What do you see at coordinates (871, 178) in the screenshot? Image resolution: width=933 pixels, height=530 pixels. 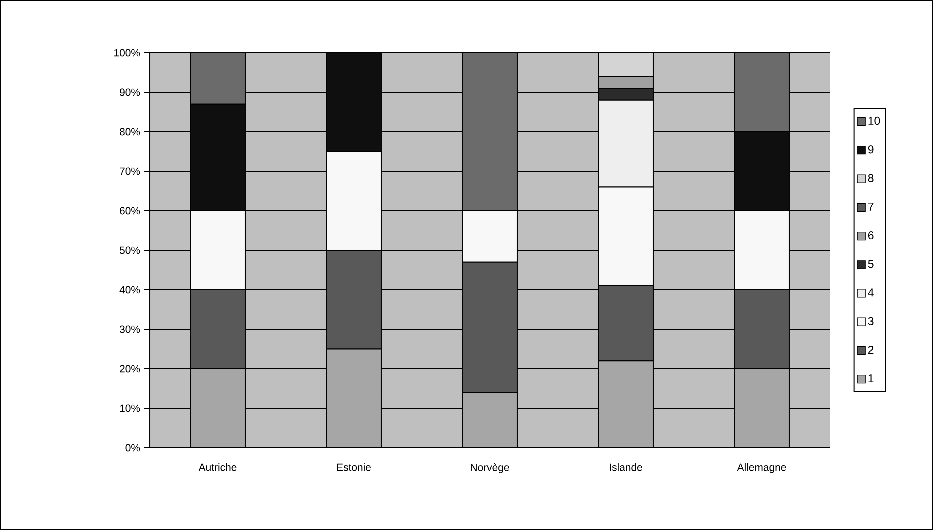 I see `legend-label: 8` at bounding box center [871, 178].